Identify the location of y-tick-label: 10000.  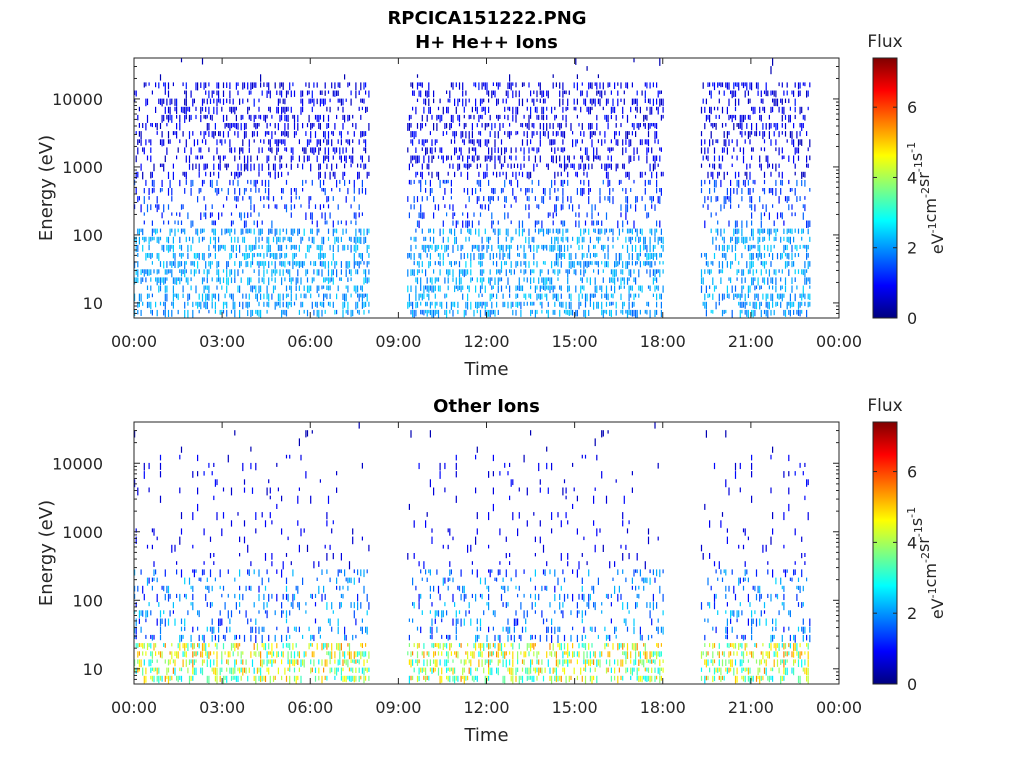
(77, 99).